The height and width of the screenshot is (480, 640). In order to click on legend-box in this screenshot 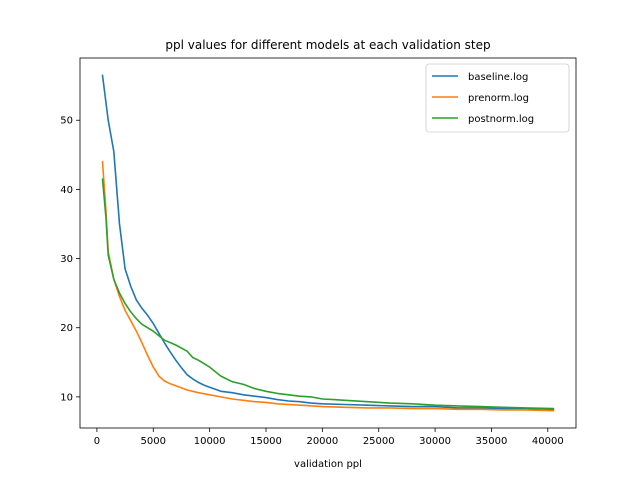, I will do `click(497, 98)`.